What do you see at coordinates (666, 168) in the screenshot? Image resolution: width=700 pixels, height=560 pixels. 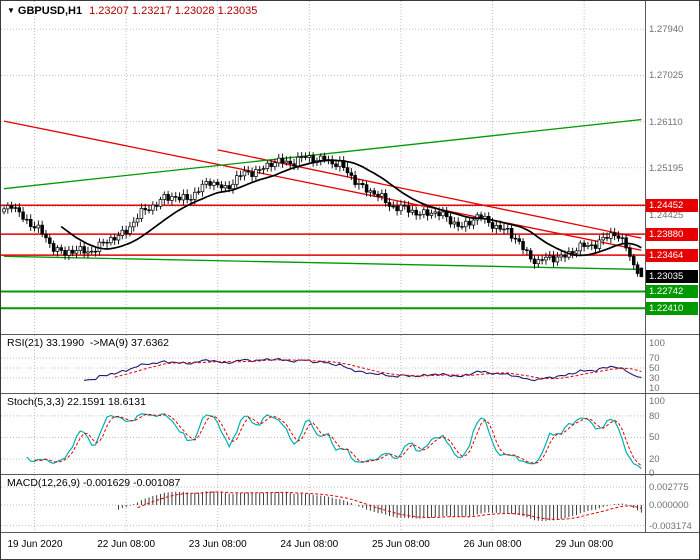 I see `price-axis-label: 1.25195` at bounding box center [666, 168].